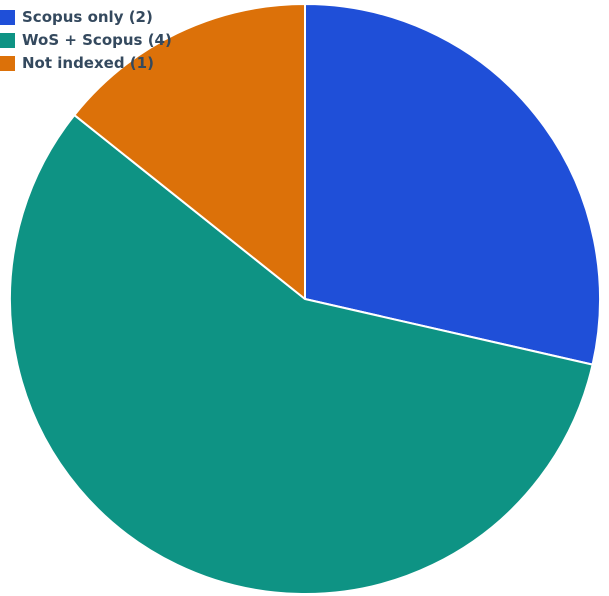 This screenshot has width=609, height=596. What do you see at coordinates (97, 40) in the screenshot?
I see `legend-label-wos-scopus: WoS + Scopus (4)` at bounding box center [97, 40].